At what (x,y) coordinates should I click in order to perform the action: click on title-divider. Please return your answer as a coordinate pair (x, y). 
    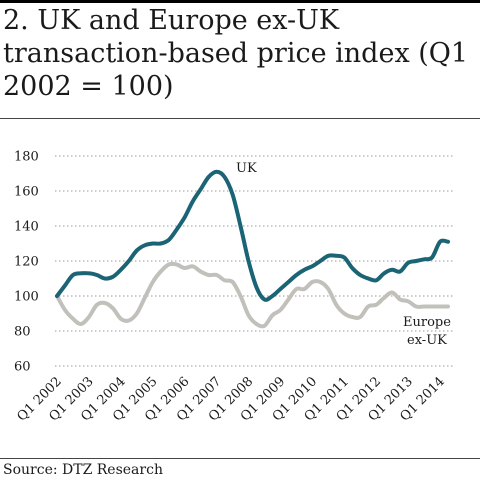
    Looking at the image, I should click on (240, 118).